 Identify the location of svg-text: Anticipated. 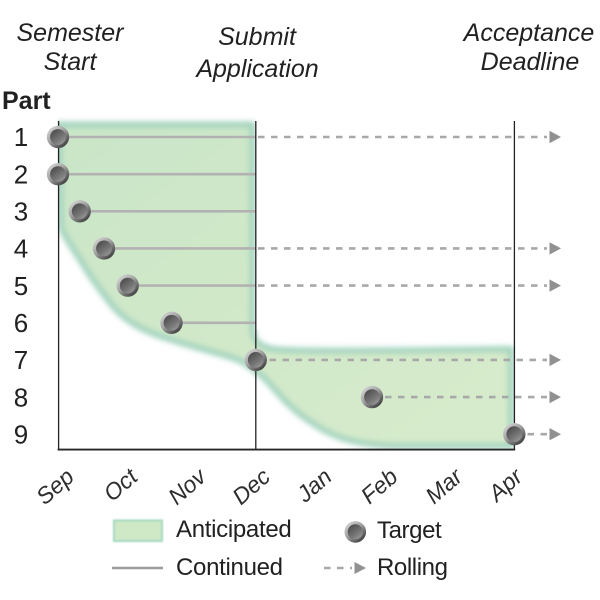
(233, 529).